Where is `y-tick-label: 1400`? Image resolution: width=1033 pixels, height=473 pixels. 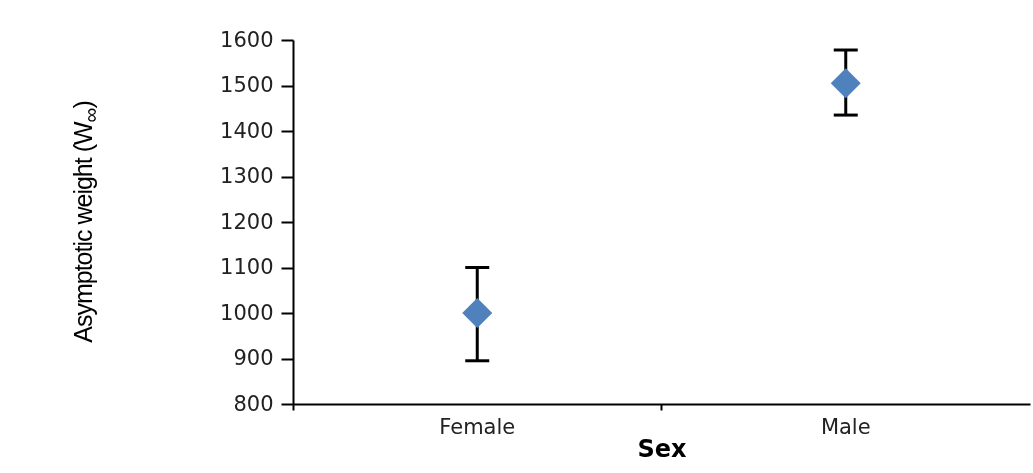 y-tick-label: 1400 is located at coordinates (247, 130).